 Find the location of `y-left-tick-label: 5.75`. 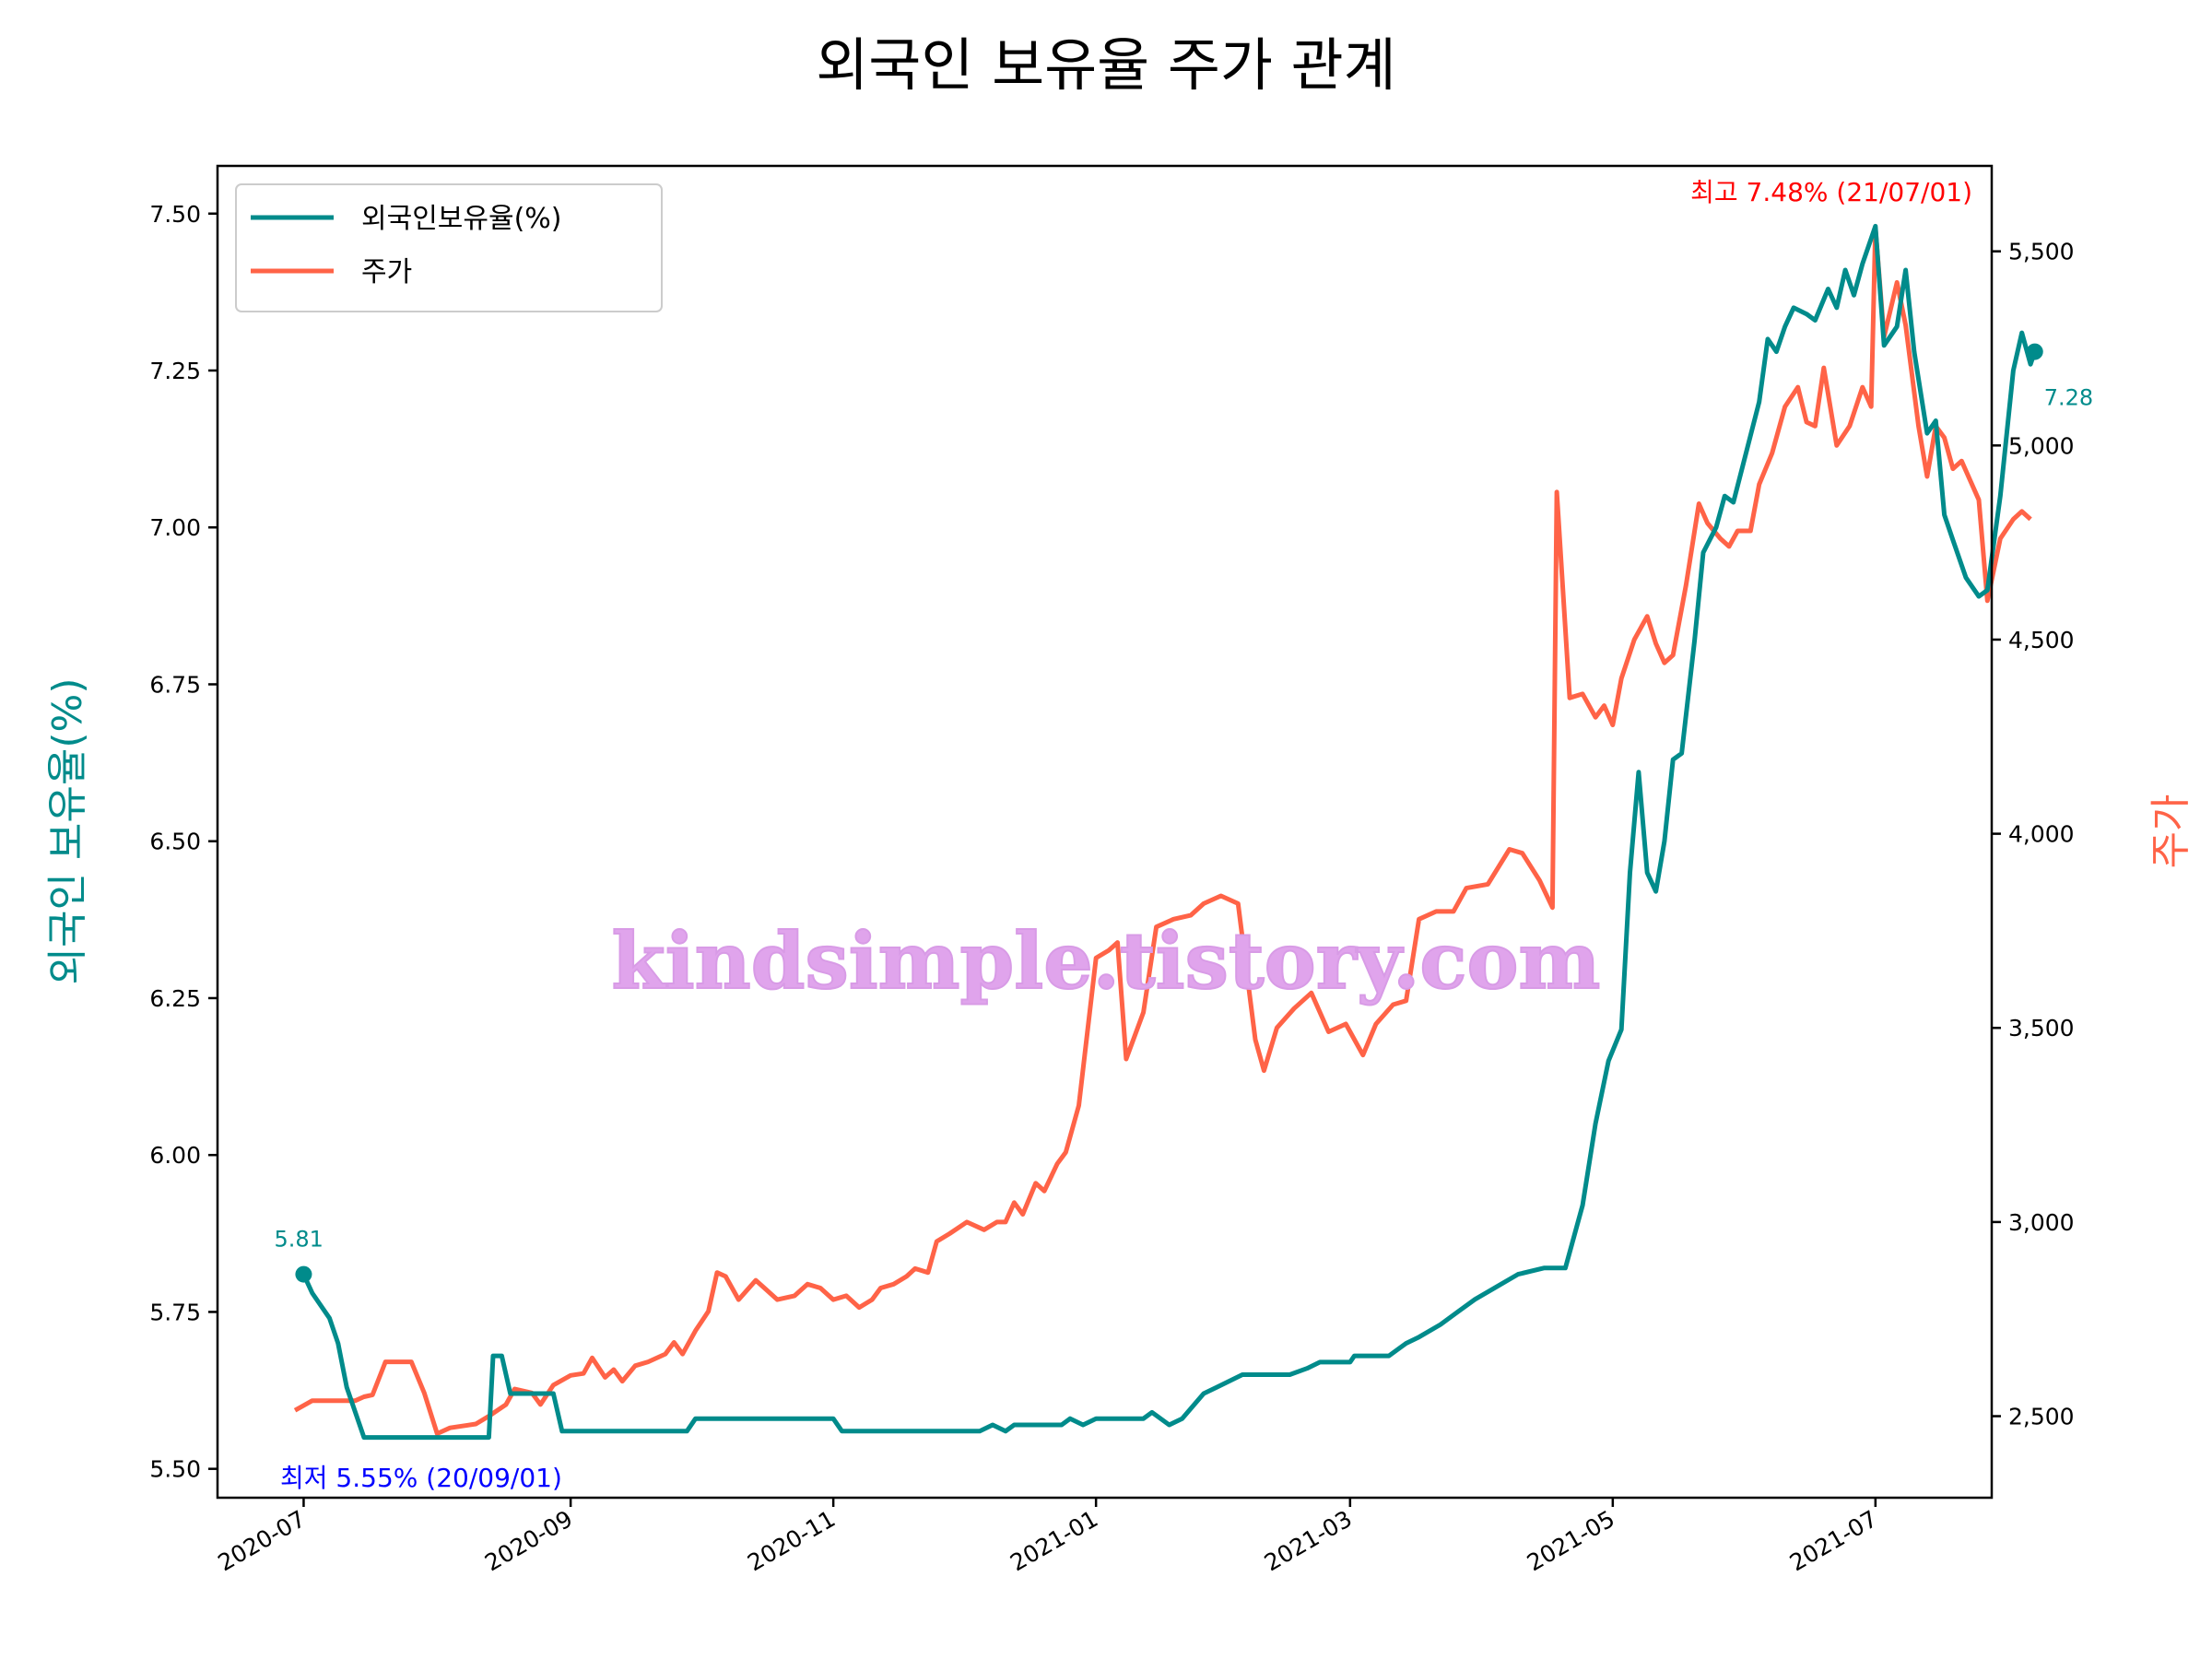

y-left-tick-label: 5.75 is located at coordinates (175, 1312).